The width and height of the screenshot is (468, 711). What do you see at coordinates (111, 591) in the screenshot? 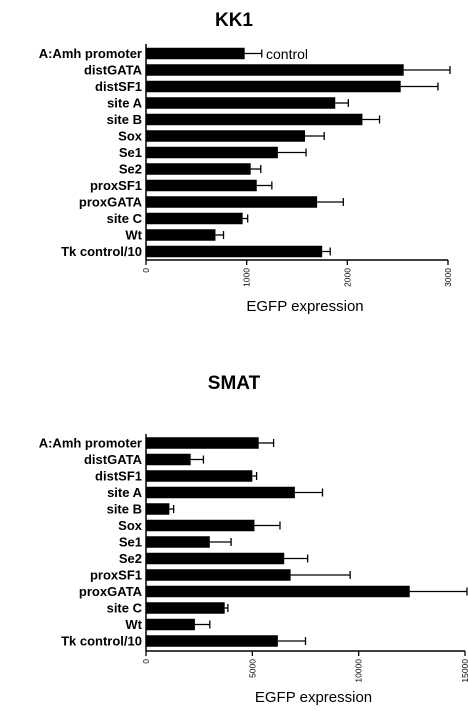
I see `chart-2-category-label: proxGATA` at bounding box center [111, 591].